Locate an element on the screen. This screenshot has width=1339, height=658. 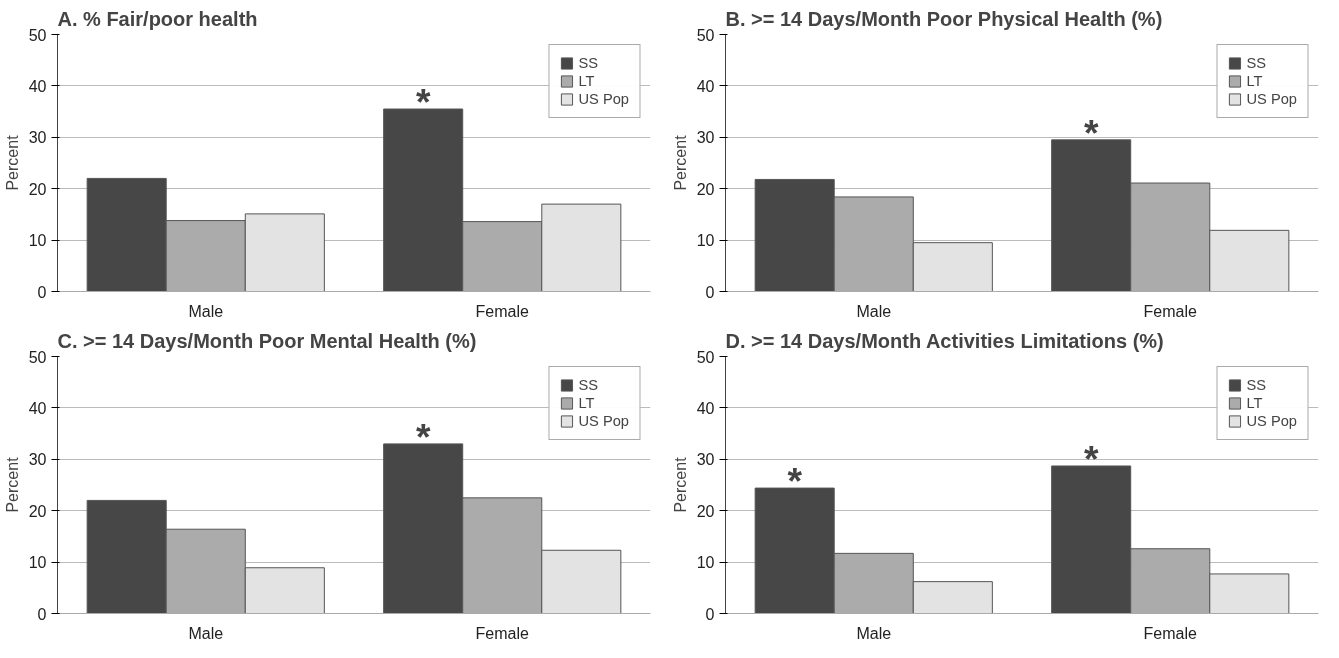
chart-title: C. >= 14 Days/Month Poor Mental Health (%) is located at coordinates (267, 340).